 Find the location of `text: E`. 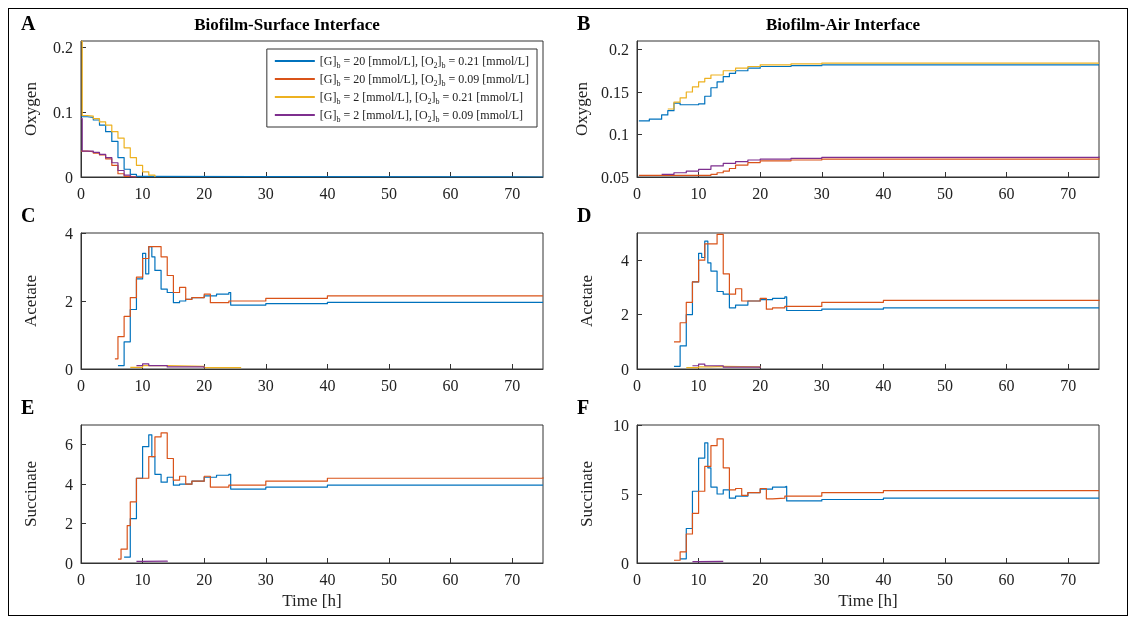

text: E is located at coordinates (28, 407).